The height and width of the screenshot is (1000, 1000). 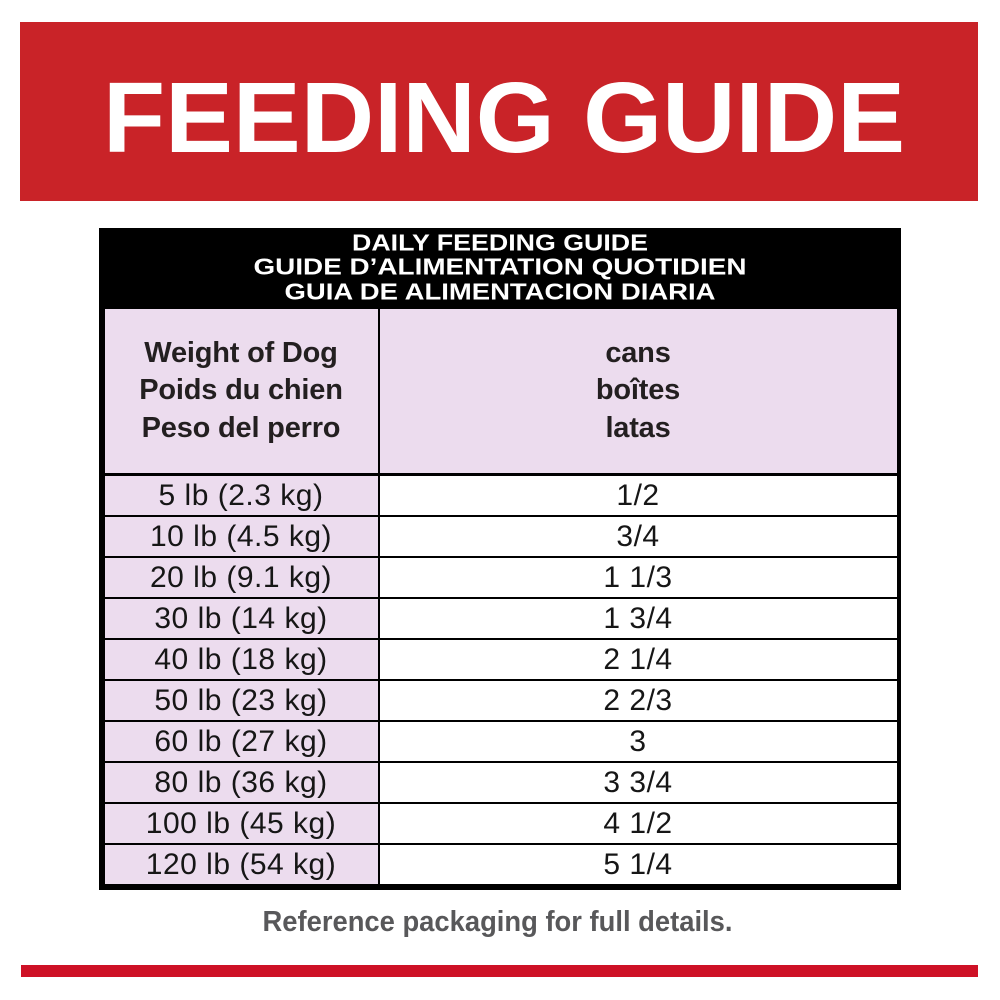 What do you see at coordinates (504, 118) in the screenshot?
I see `svg-text: FEEDING GUIDE` at bounding box center [504, 118].